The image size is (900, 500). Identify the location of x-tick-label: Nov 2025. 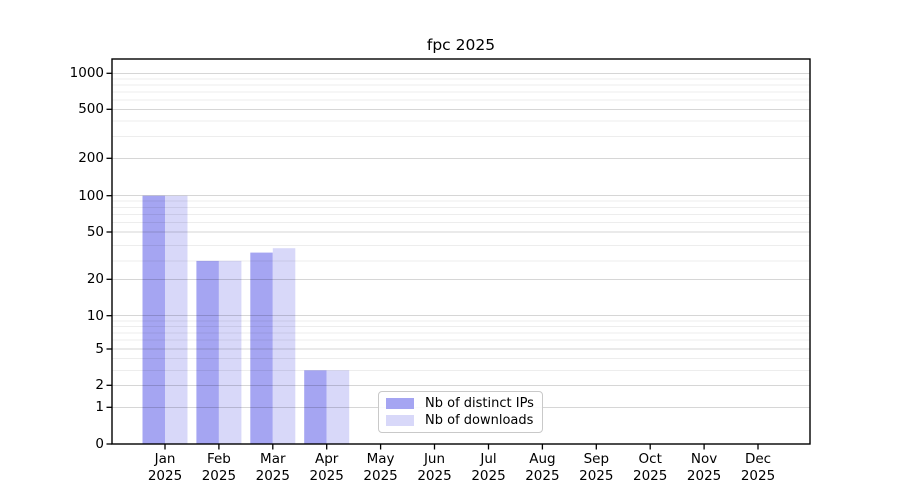
(704, 467).